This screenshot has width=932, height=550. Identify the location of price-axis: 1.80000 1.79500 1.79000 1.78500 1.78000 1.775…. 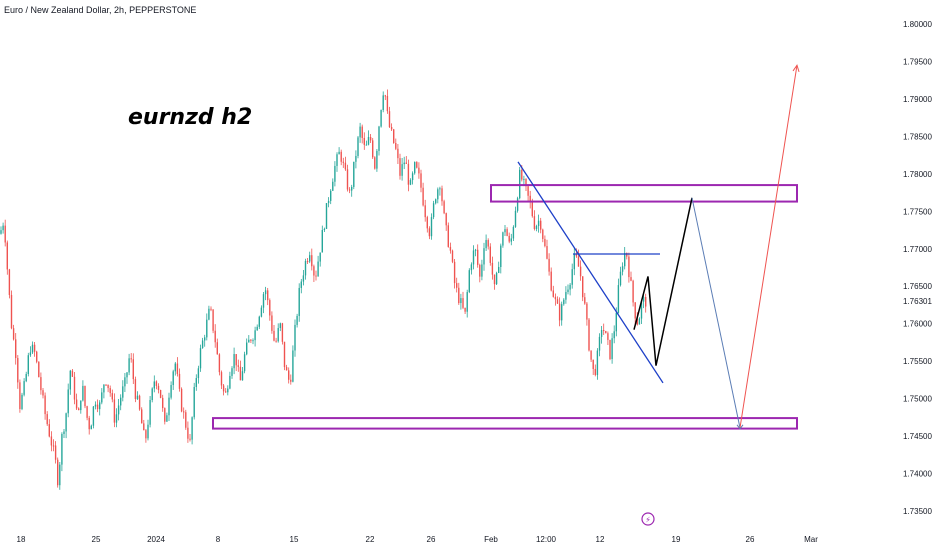
(917, 268).